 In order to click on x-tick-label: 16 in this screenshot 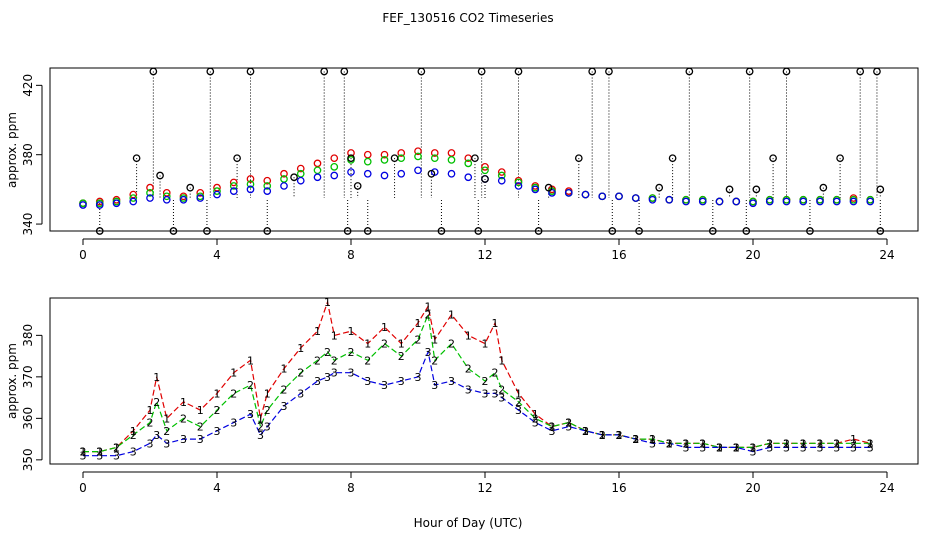, I will do `click(618, 488)`.